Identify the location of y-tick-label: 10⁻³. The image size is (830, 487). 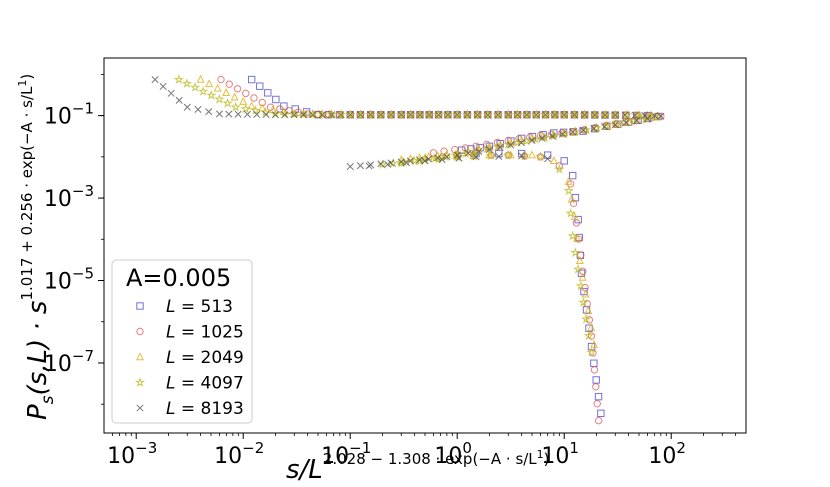
(69, 197).